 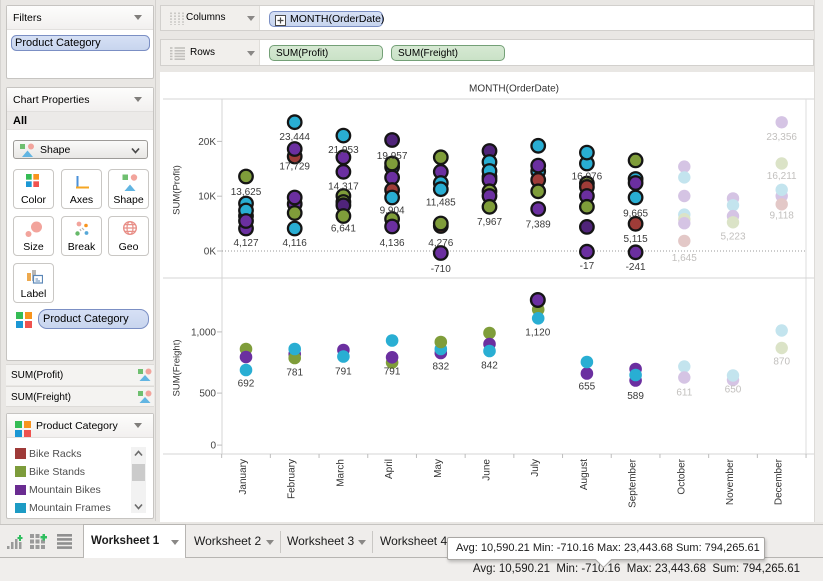 I want to click on svg-text: April, so click(x=389, y=469).